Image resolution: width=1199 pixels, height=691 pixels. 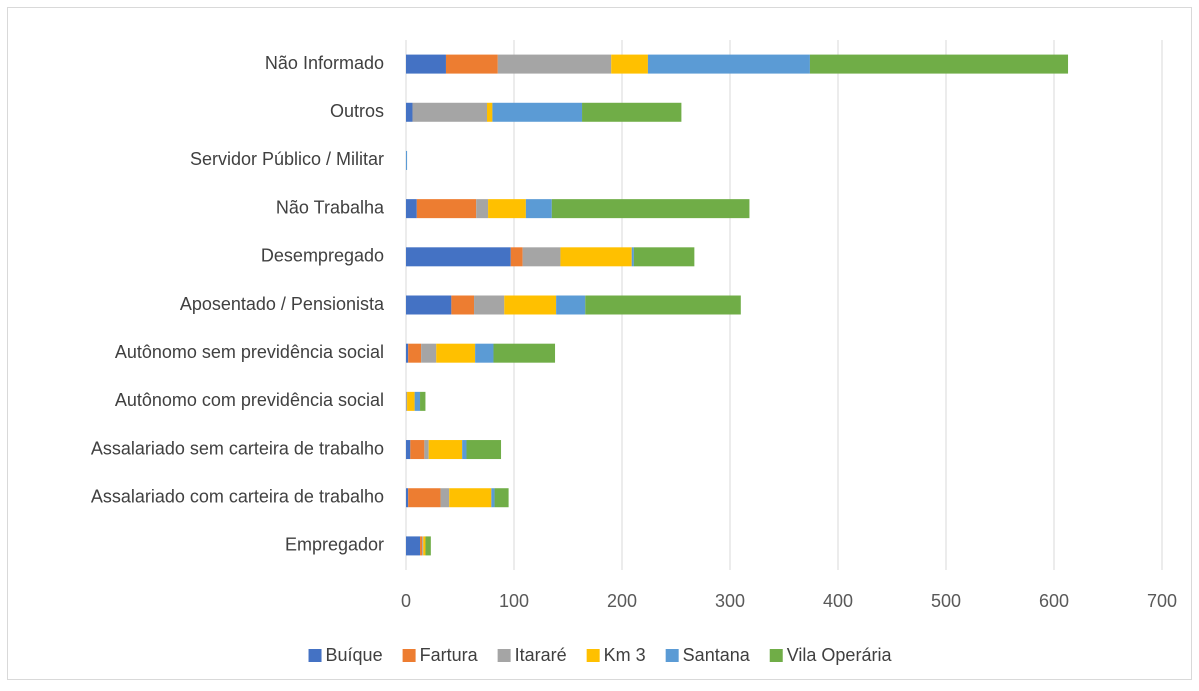 I want to click on y-tick-label: Desempregado, so click(x=322, y=256).